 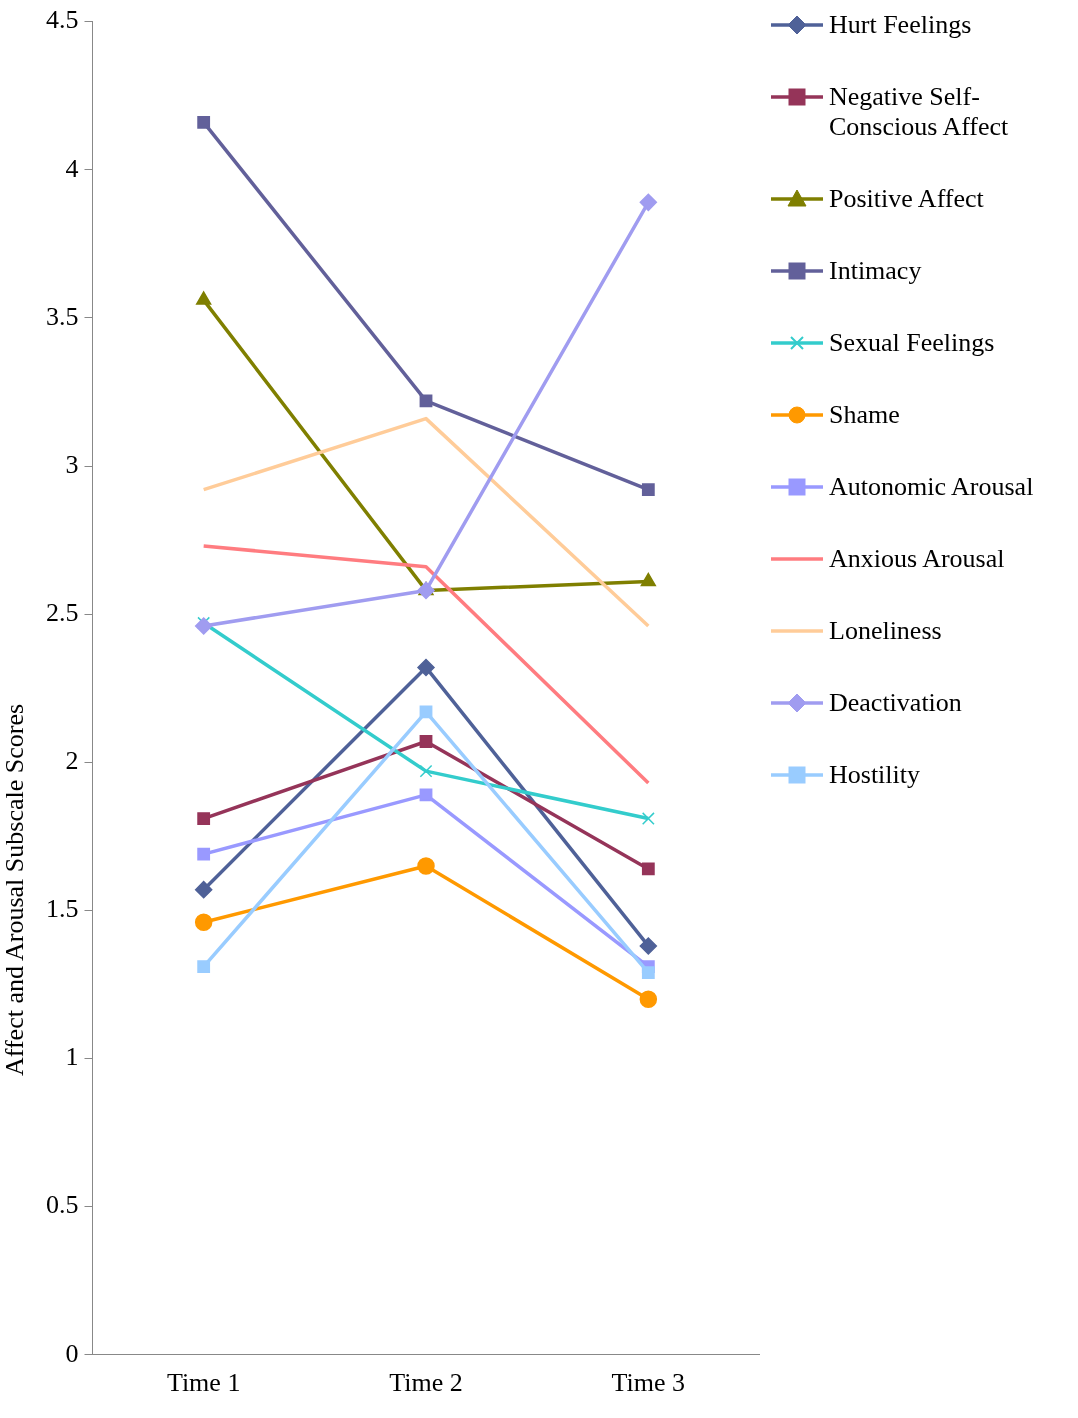 What do you see at coordinates (895, 703) in the screenshot?
I see `legend-label: Deactivation` at bounding box center [895, 703].